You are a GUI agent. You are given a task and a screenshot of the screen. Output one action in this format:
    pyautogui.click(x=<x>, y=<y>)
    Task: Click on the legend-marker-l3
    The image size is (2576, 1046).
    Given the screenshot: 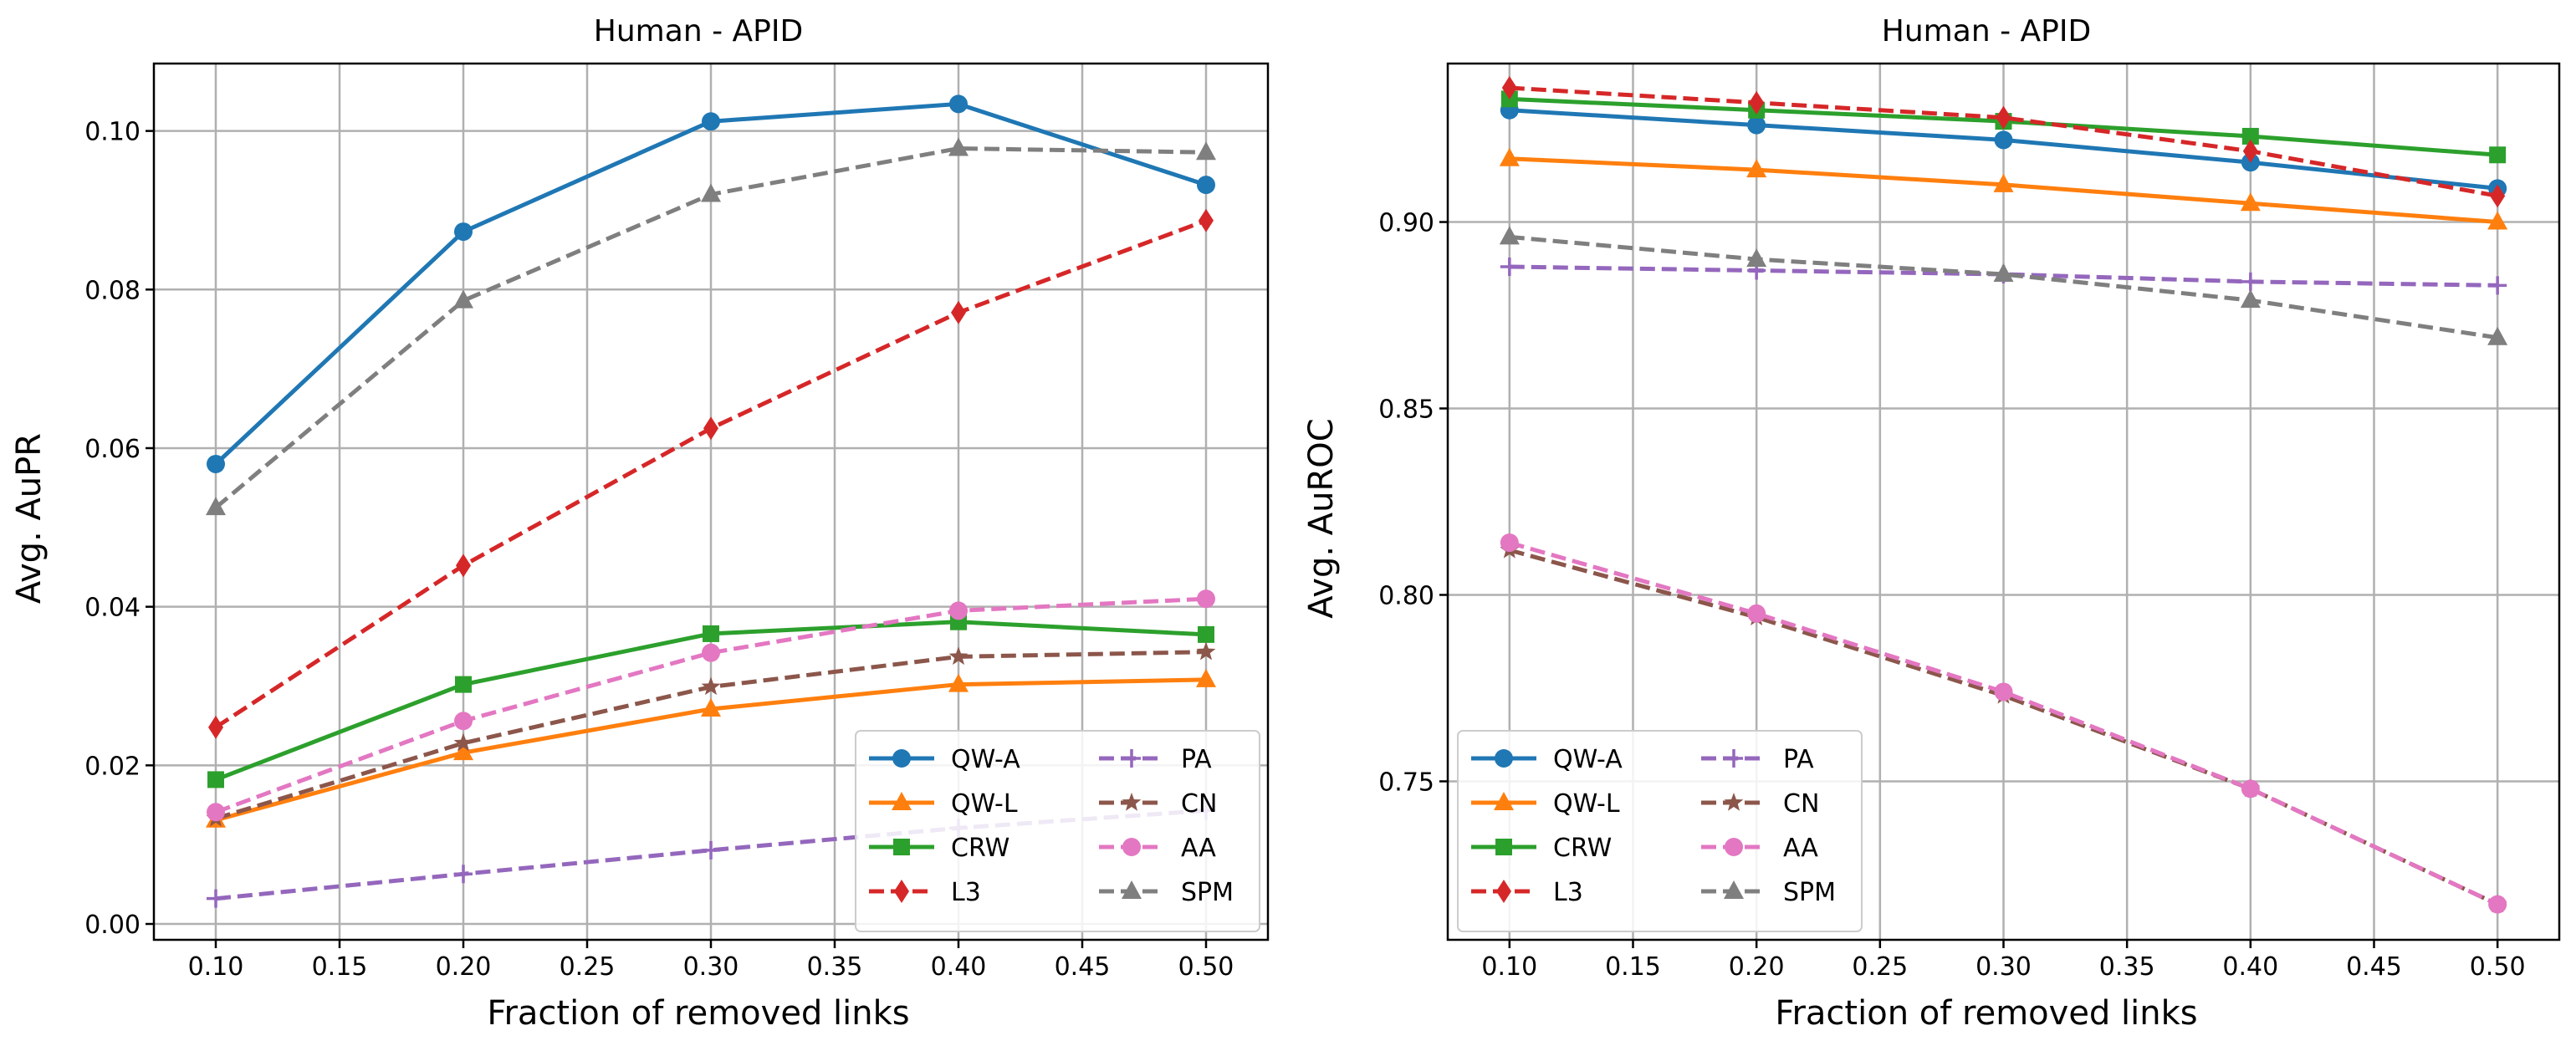 What is the action you would take?
    pyautogui.click(x=1503, y=891)
    